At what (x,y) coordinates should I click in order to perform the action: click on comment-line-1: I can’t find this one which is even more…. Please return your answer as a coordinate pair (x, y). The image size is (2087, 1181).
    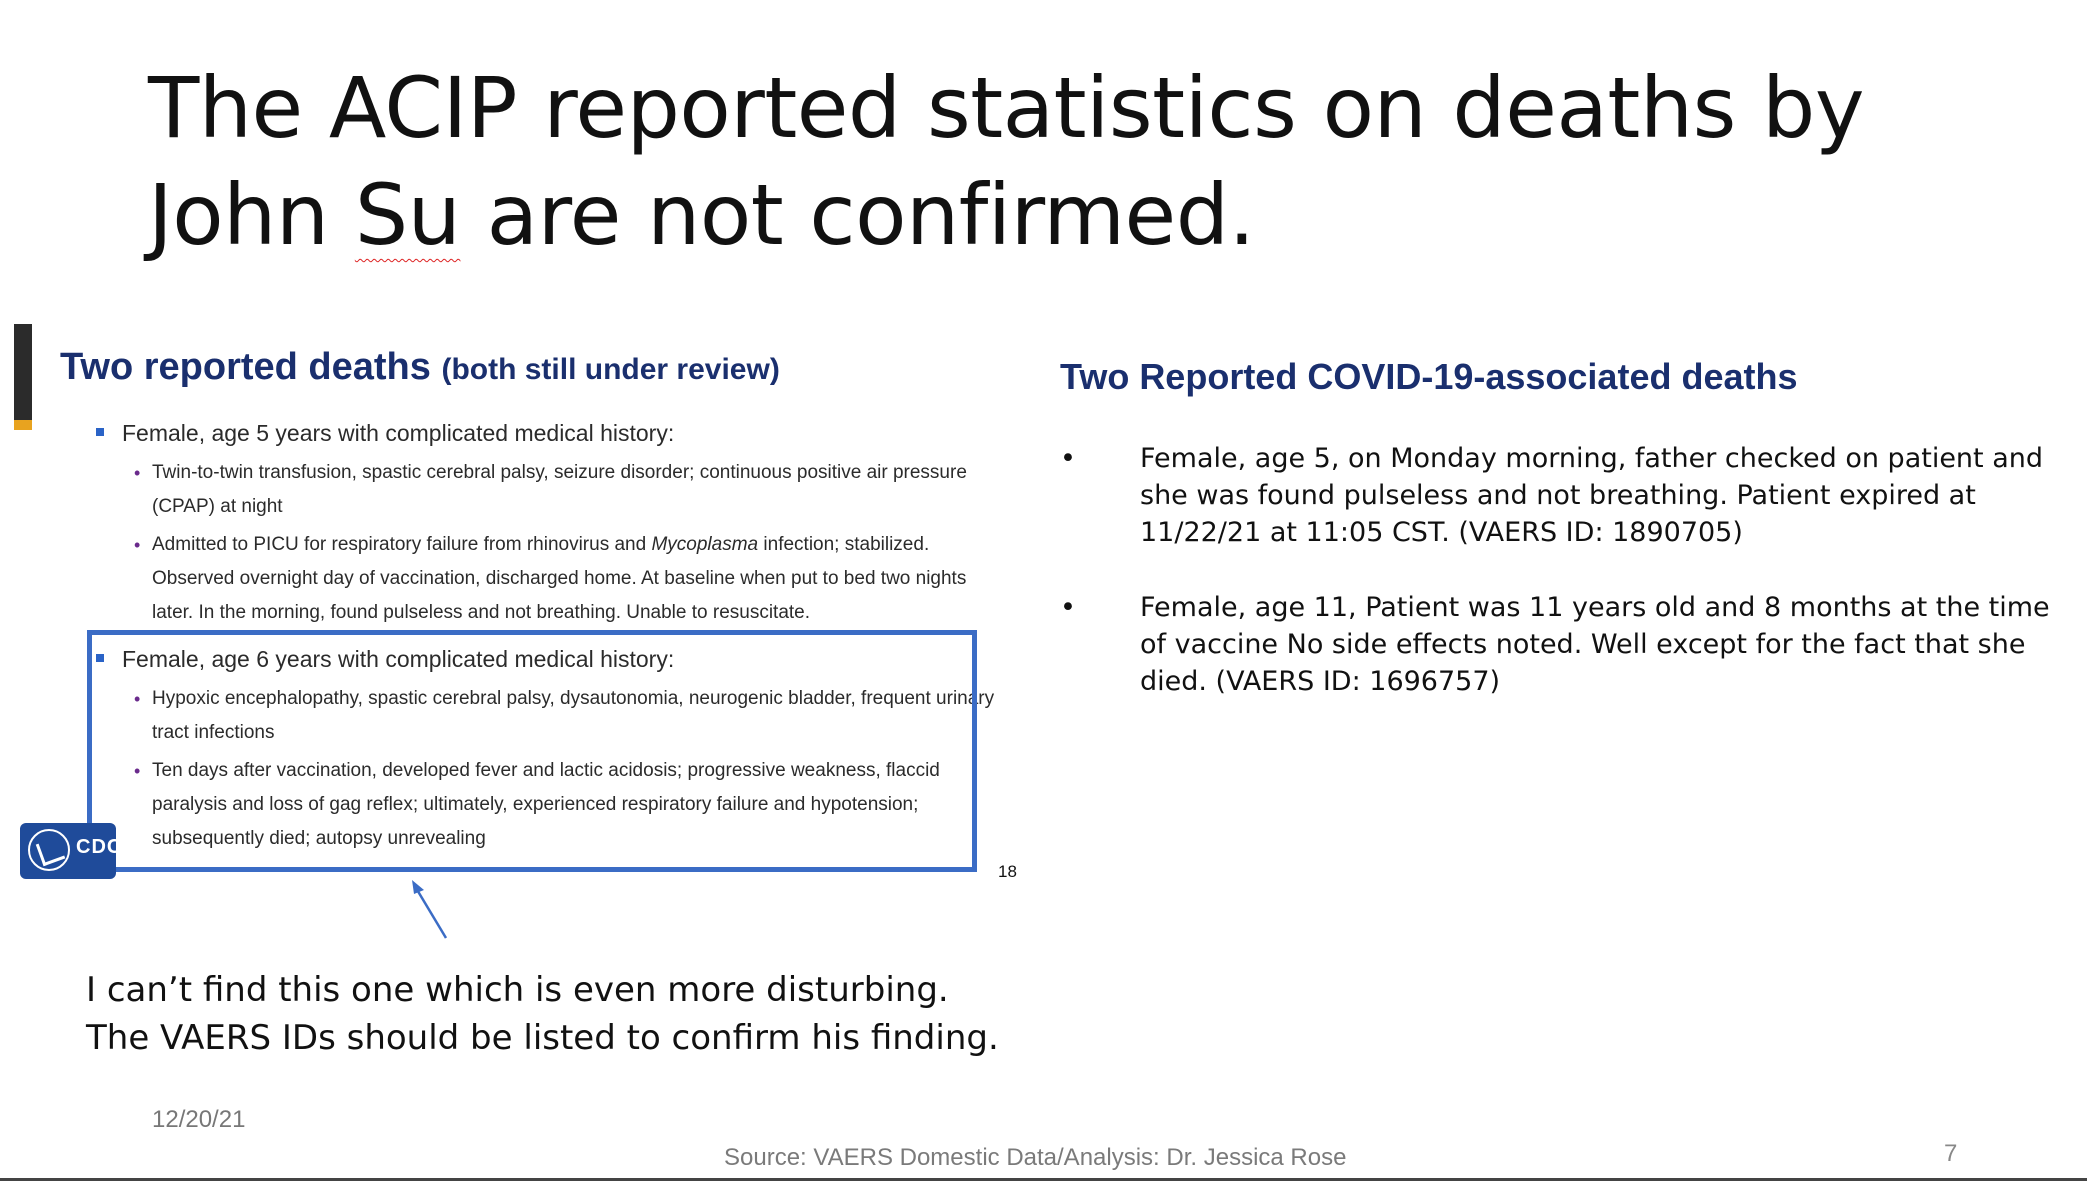
    Looking at the image, I should click on (517, 990).